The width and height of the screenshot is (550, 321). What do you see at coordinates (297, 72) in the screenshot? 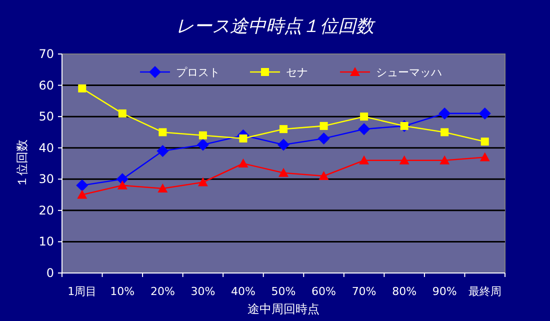
I see `legend-label: セナ` at bounding box center [297, 72].